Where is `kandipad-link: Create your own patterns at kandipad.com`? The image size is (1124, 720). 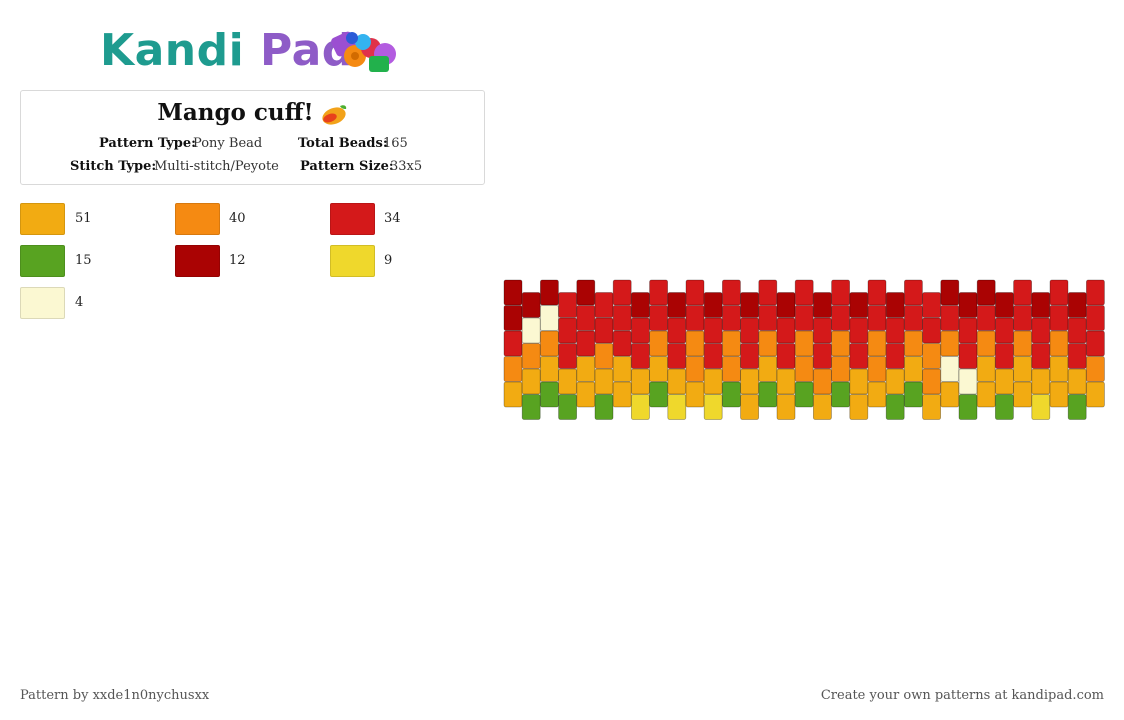
kandipad-link: Create your own patterns at kandipad.com is located at coordinates (962, 695).